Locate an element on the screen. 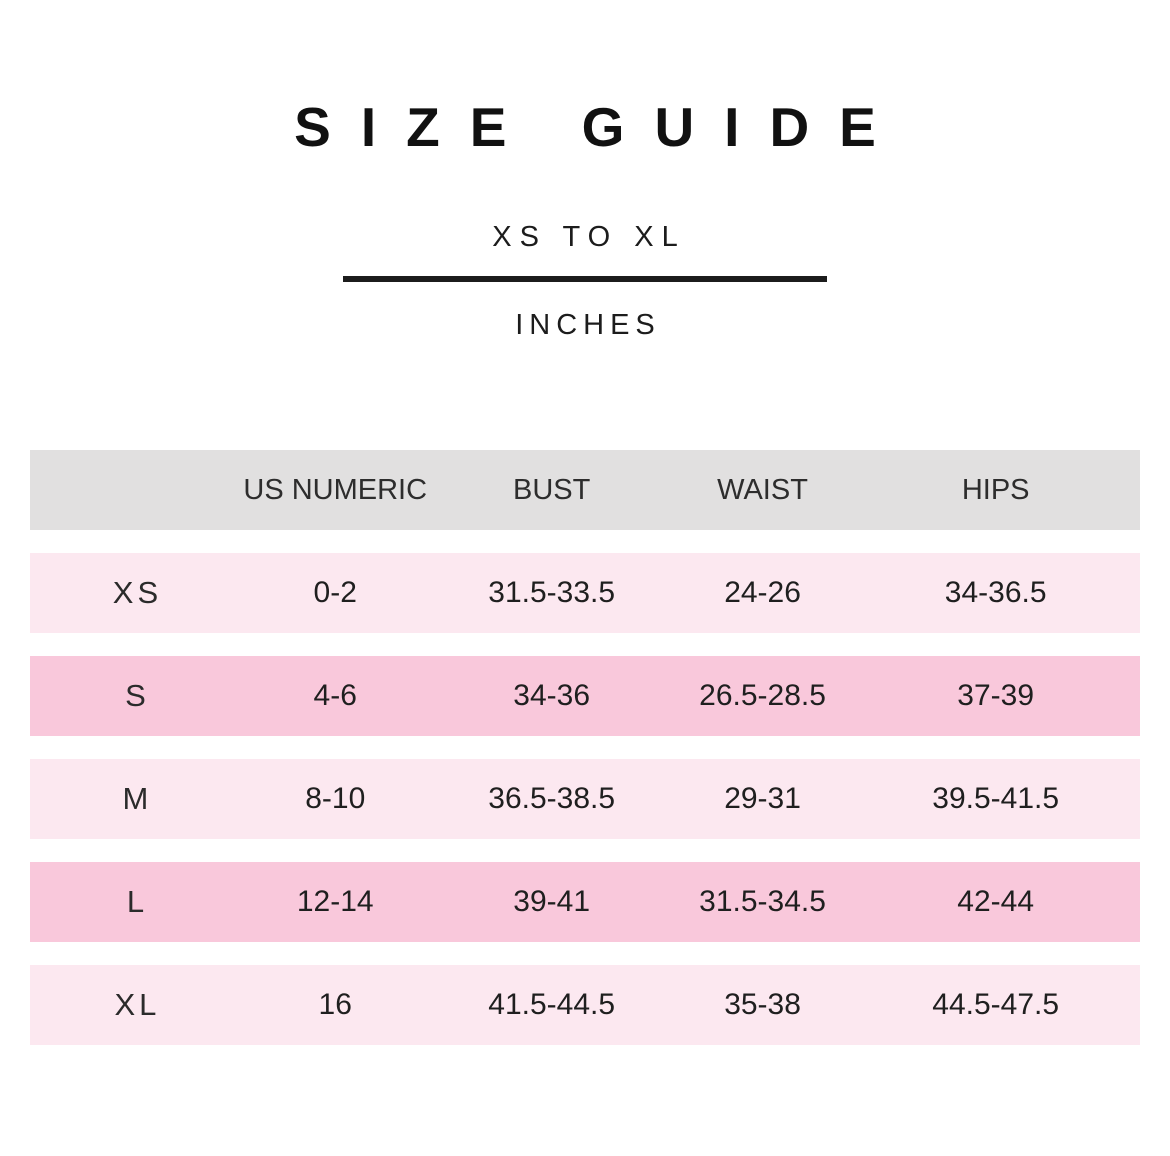  header-cell-us-numeric: US NUMERIC is located at coordinates (335, 489).